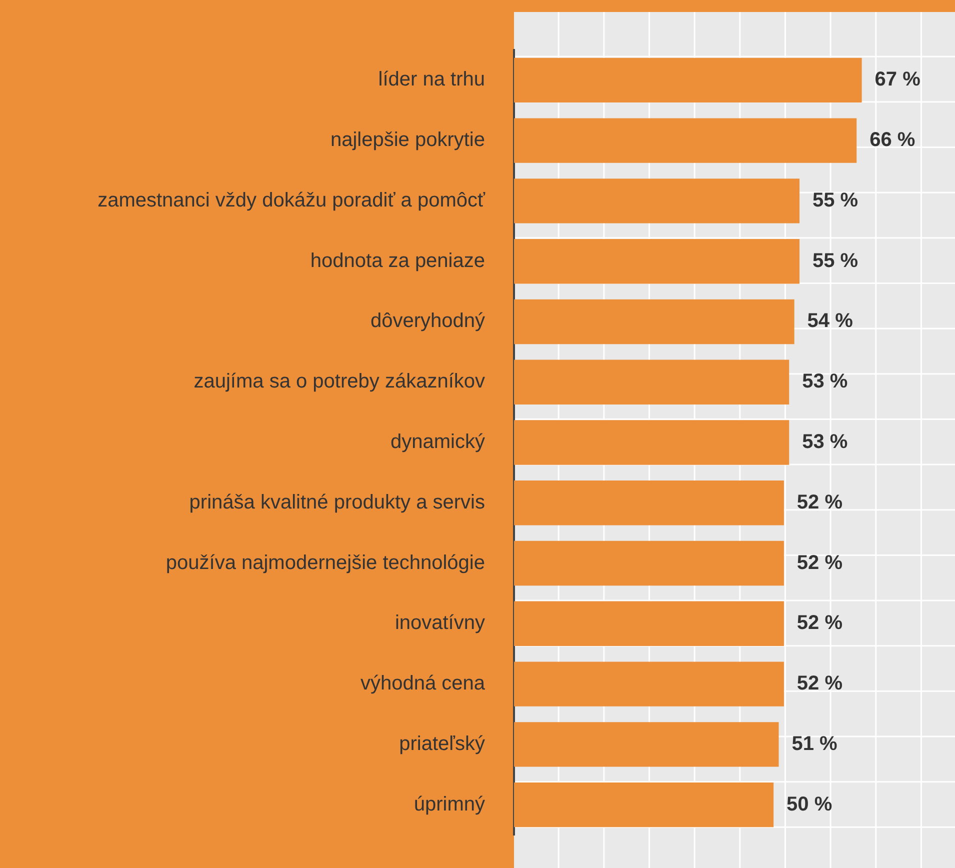 The height and width of the screenshot is (868, 955). Describe the element at coordinates (809, 804) in the screenshot. I see `data-label: 50 %` at that location.